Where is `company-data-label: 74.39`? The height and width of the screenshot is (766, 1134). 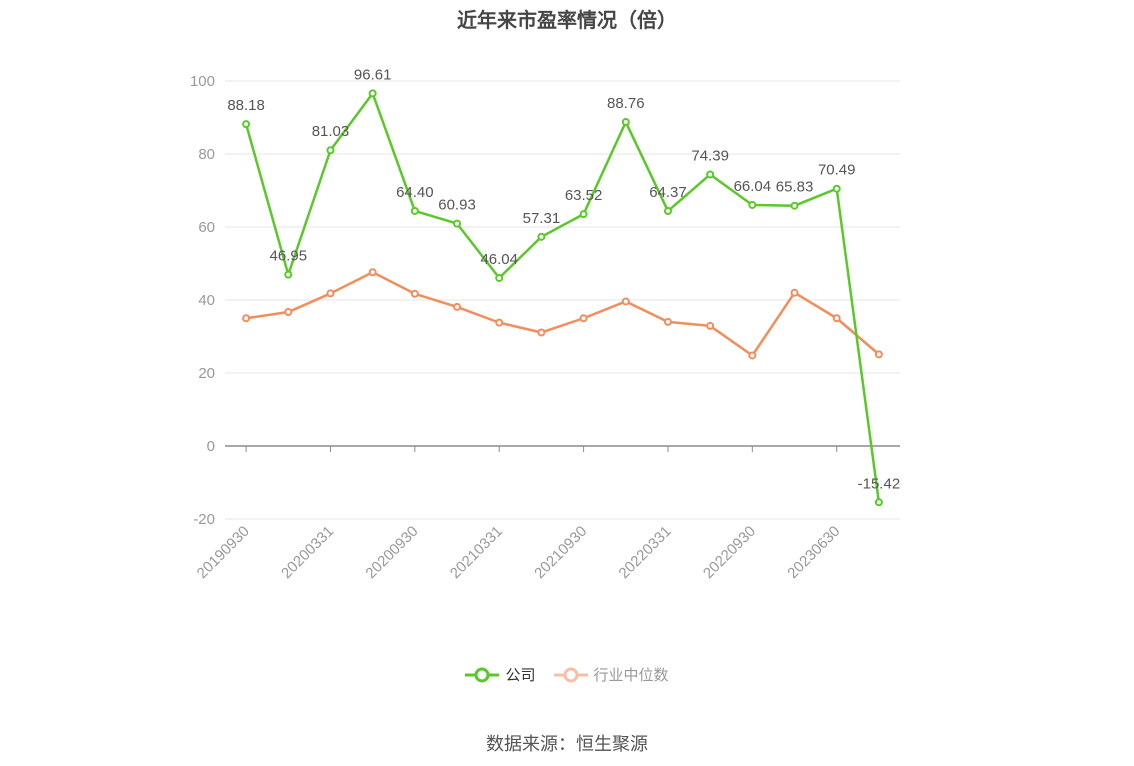
company-data-label: 74.39 is located at coordinates (710, 155).